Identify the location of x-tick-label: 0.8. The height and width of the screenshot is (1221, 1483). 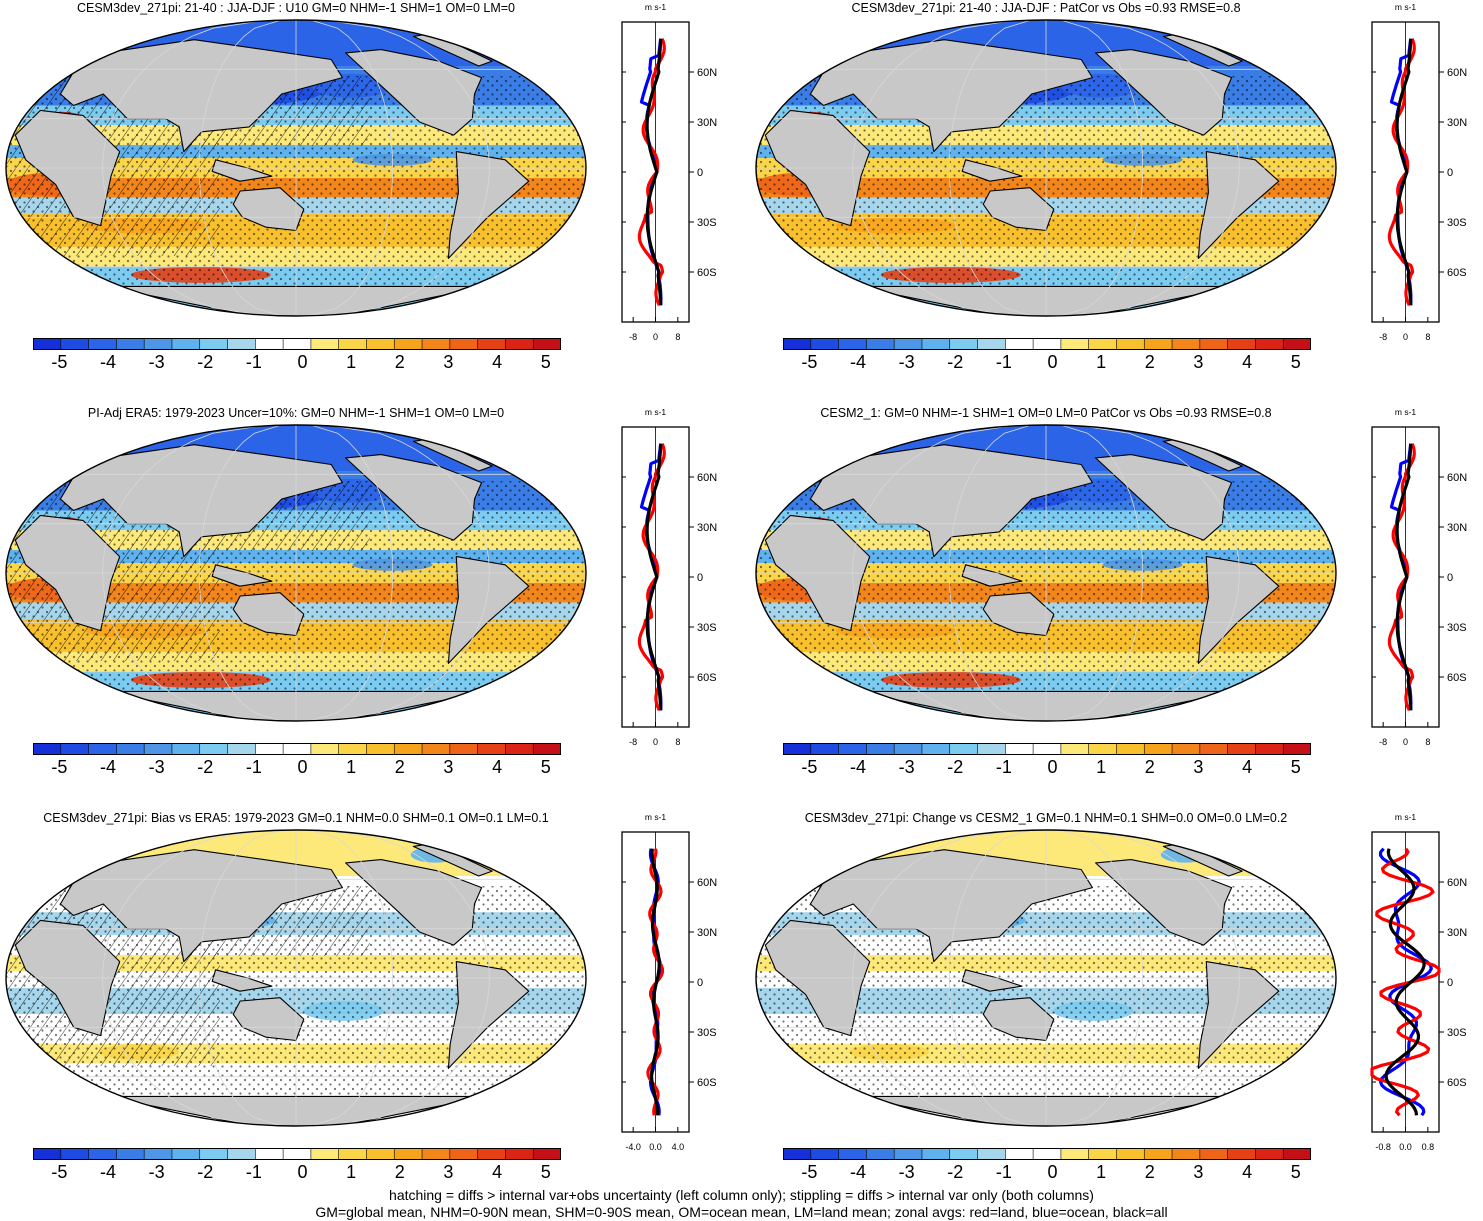
(1428, 1147).